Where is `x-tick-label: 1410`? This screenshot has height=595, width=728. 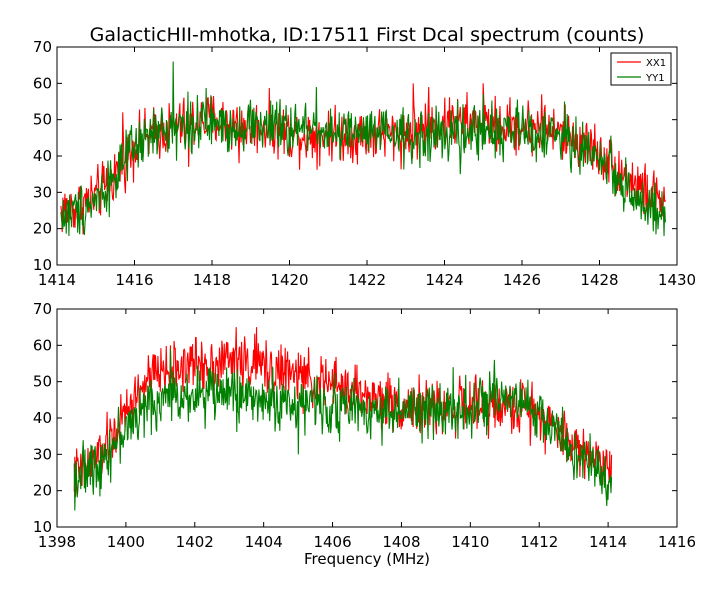 x-tick-label: 1410 is located at coordinates (470, 542).